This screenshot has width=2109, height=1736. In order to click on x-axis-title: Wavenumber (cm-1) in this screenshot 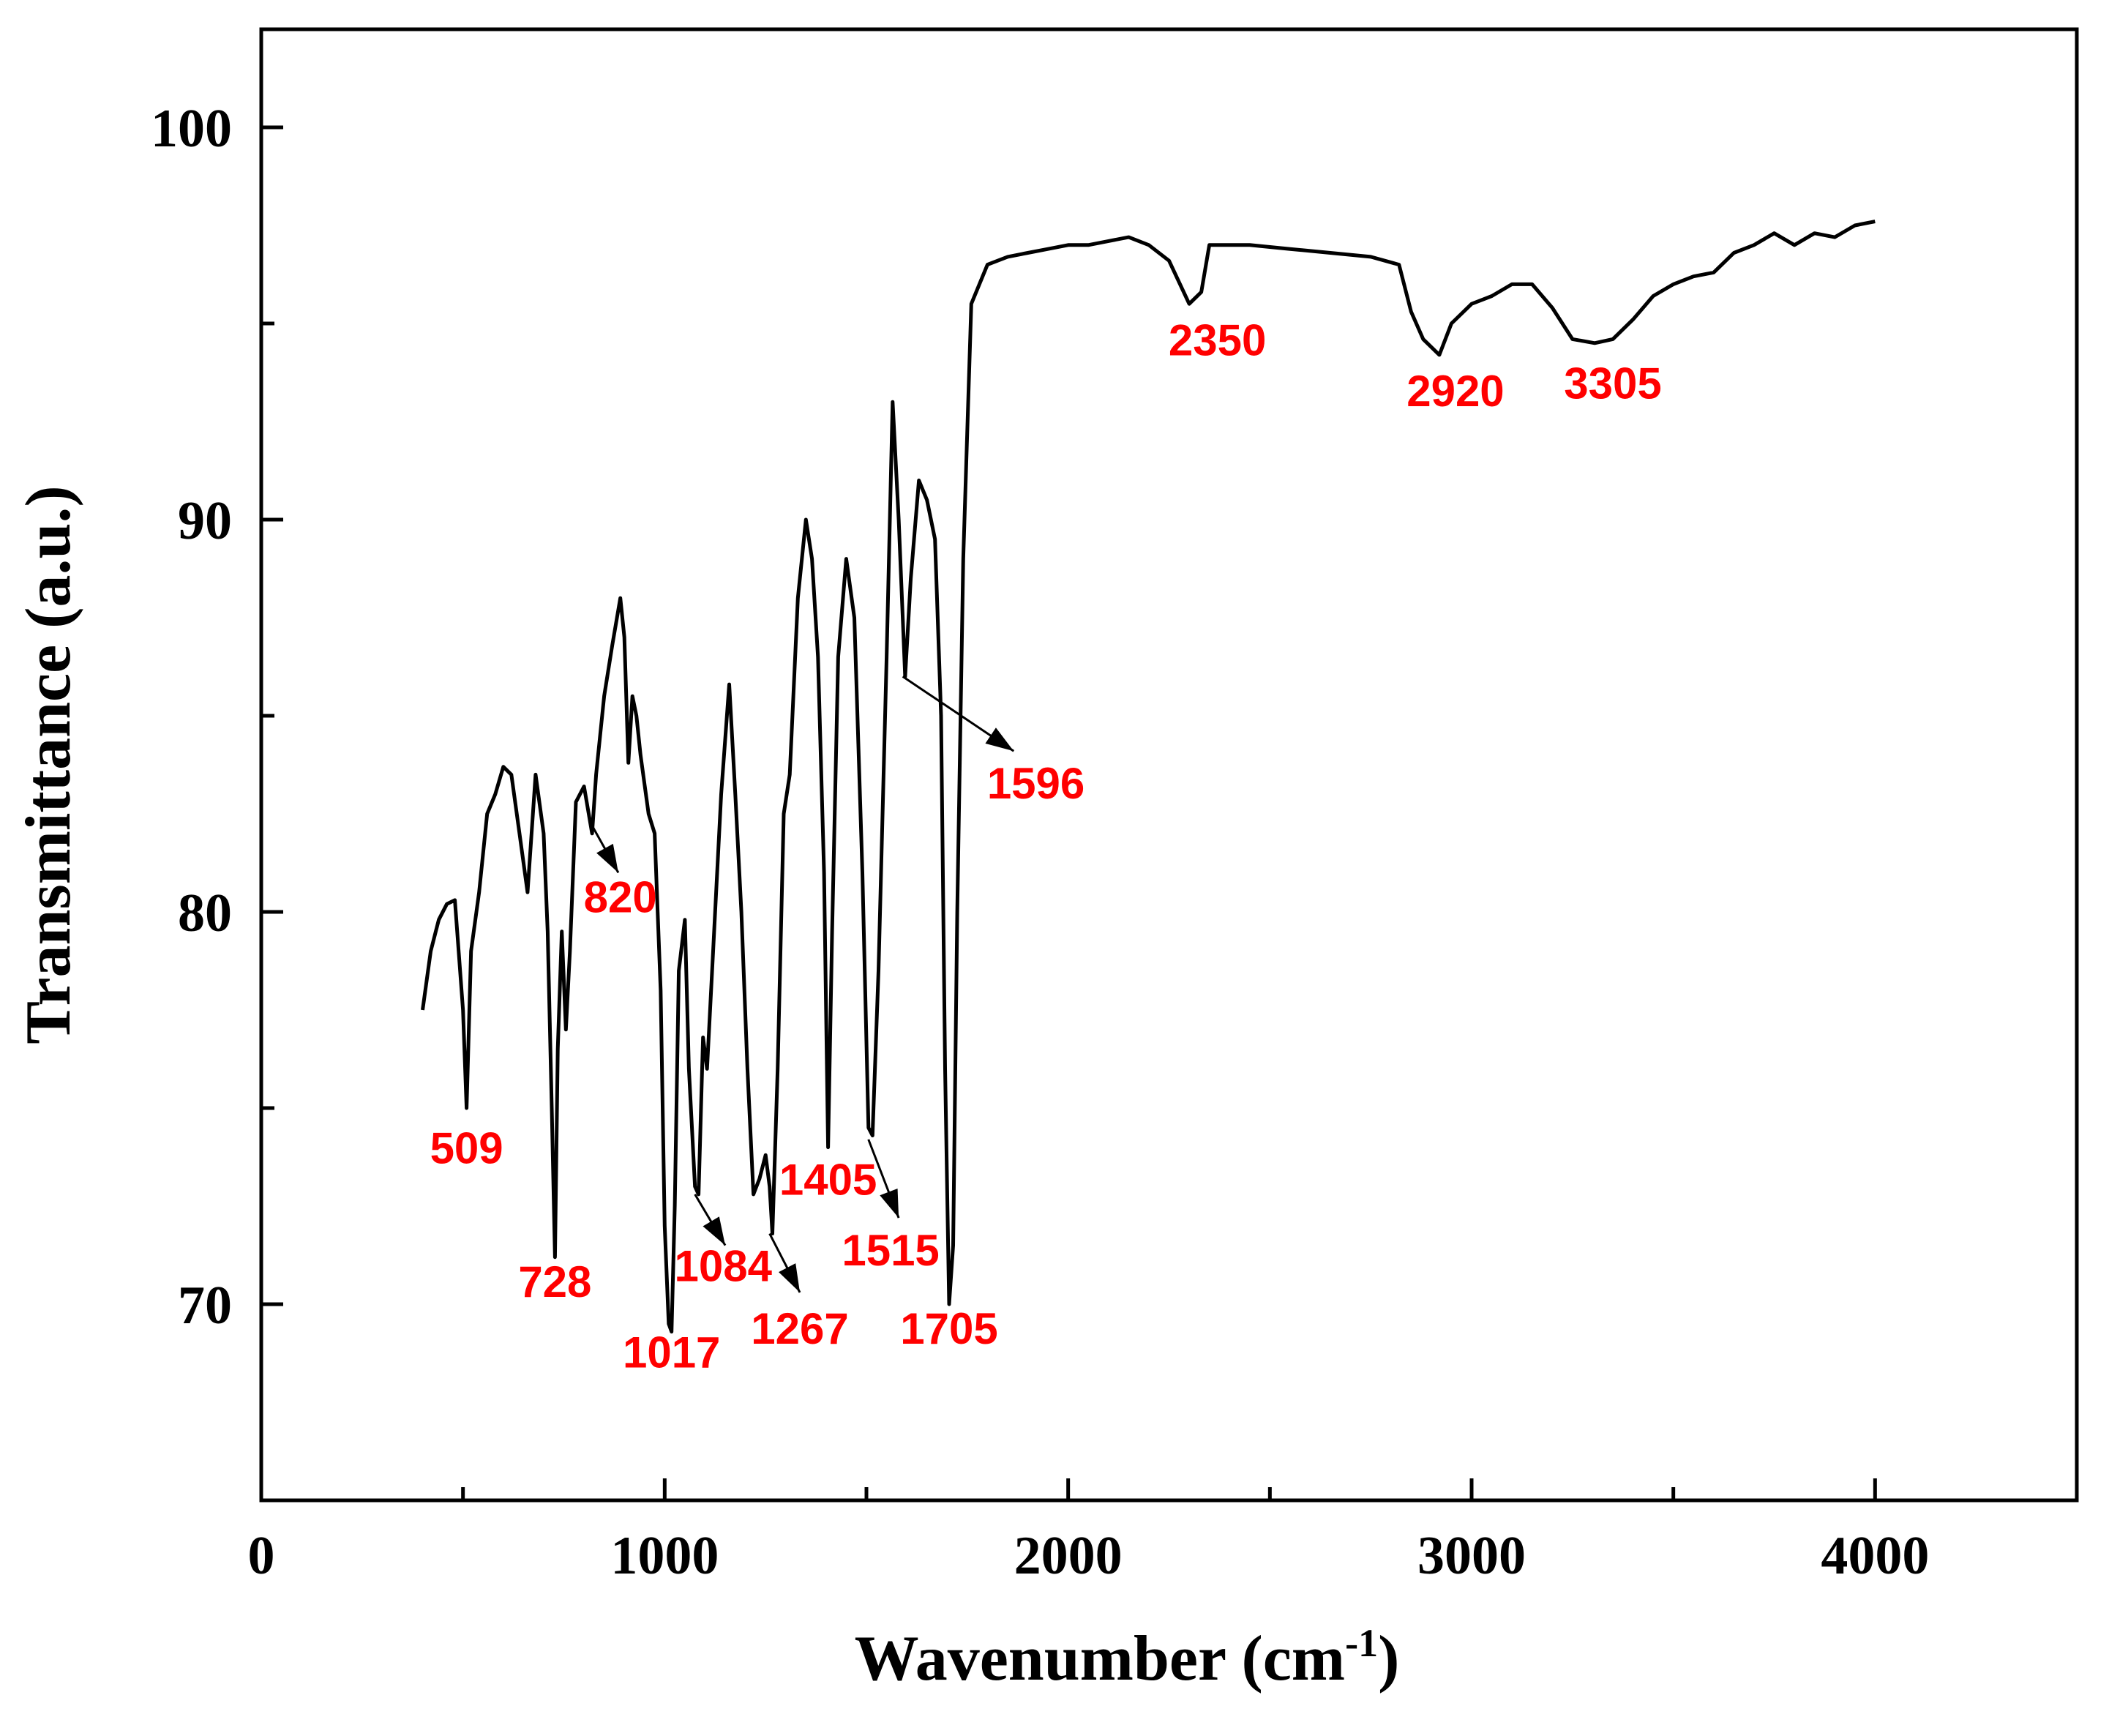, I will do `click(1127, 1657)`.